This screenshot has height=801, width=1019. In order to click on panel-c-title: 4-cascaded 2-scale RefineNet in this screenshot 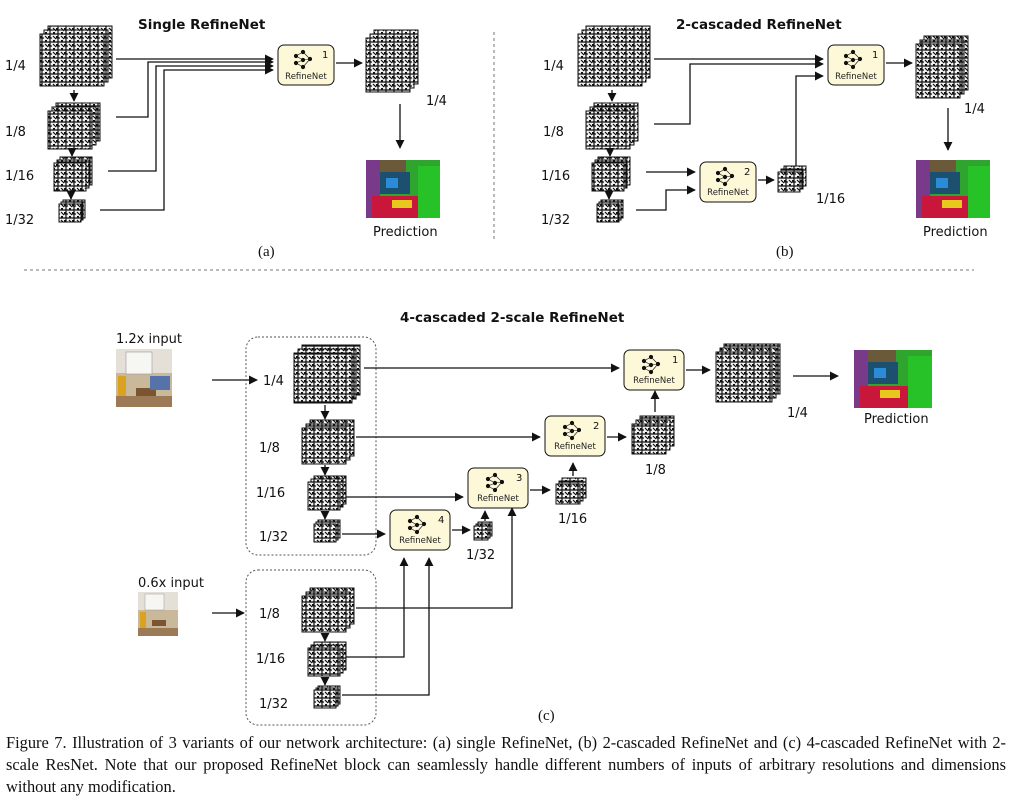, I will do `click(512, 318)`.